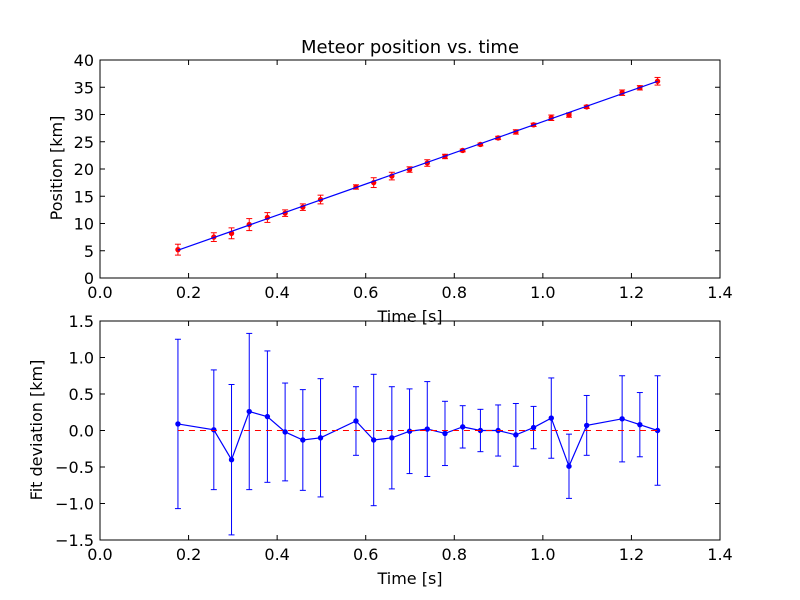  What do you see at coordinates (276, 292) in the screenshot?
I see `position-x-tick-label: 0.4` at bounding box center [276, 292].